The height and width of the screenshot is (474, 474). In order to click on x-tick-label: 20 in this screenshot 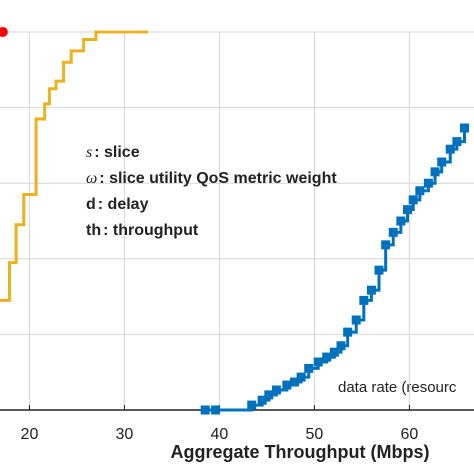, I will do `click(30, 434)`.